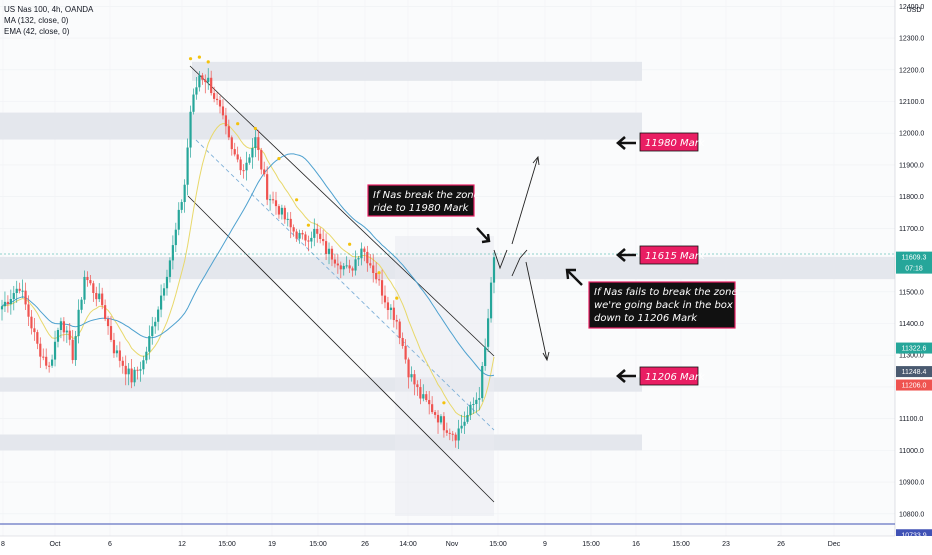  I want to click on zone-rect, so click(417, 71).